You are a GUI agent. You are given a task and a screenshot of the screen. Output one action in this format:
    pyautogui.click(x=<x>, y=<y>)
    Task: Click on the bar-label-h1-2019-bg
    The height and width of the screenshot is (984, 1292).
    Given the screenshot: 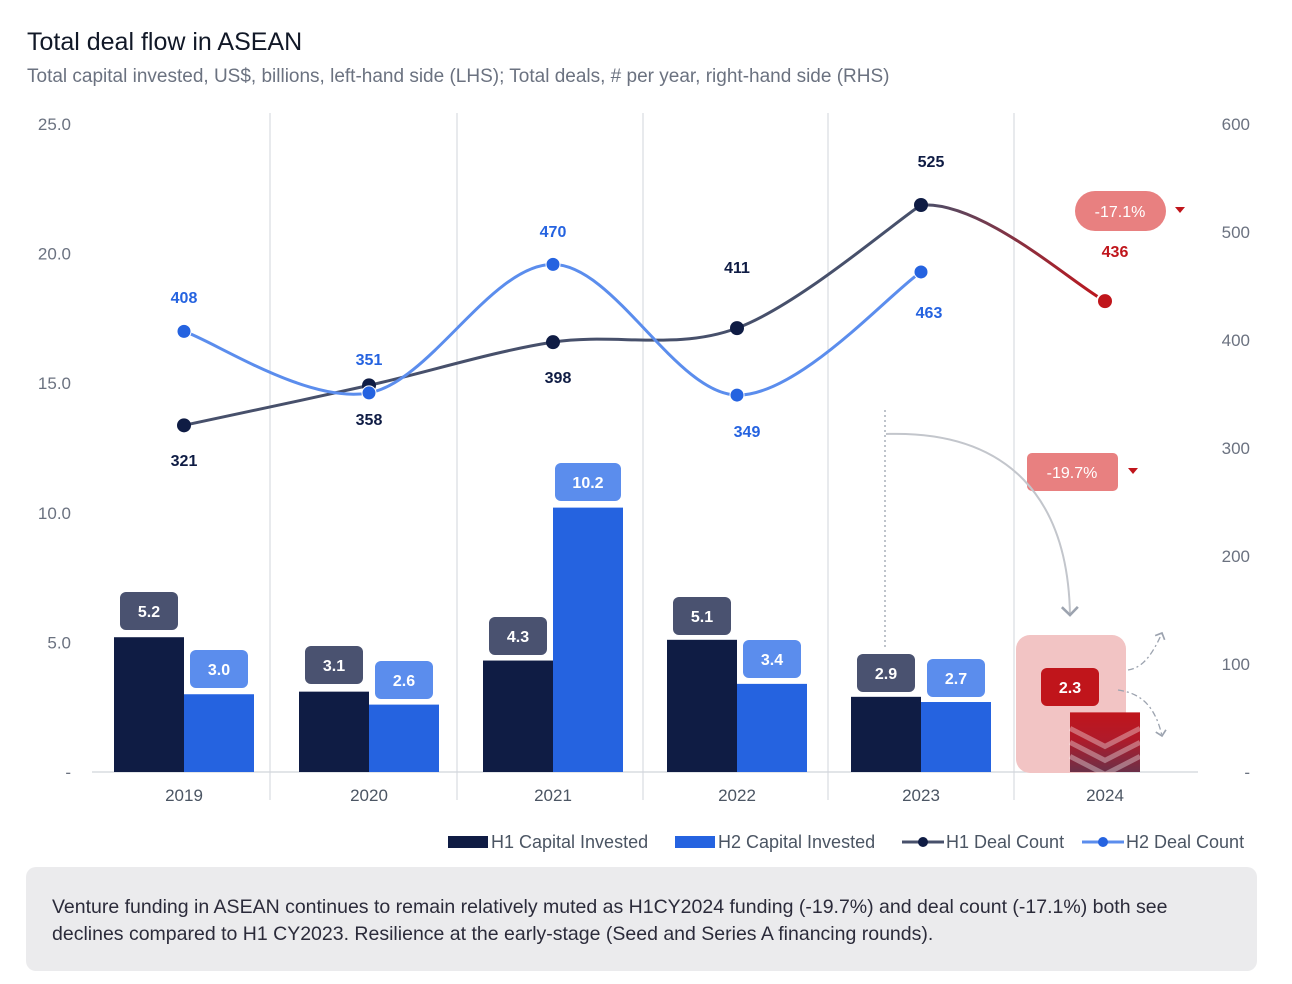 What is the action you would take?
    pyautogui.click(x=149, y=611)
    